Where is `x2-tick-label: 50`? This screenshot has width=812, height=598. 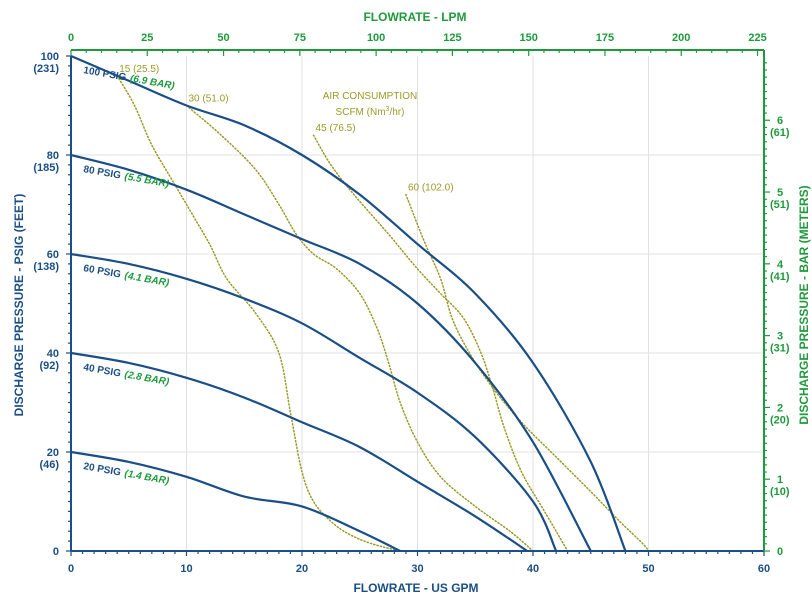 x2-tick-label: 50 is located at coordinates (223, 38).